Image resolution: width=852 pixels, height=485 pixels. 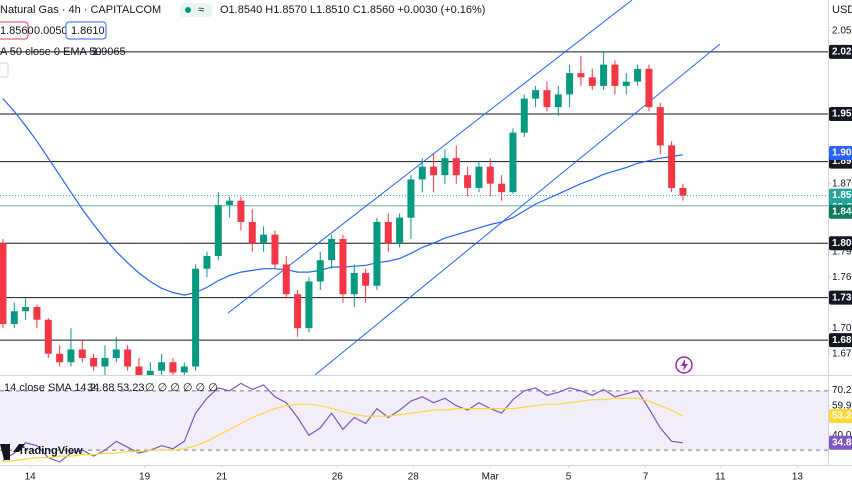 What do you see at coordinates (842, 277) in the screenshot?
I see `y-tick-label: 1.760` at bounding box center [842, 277].